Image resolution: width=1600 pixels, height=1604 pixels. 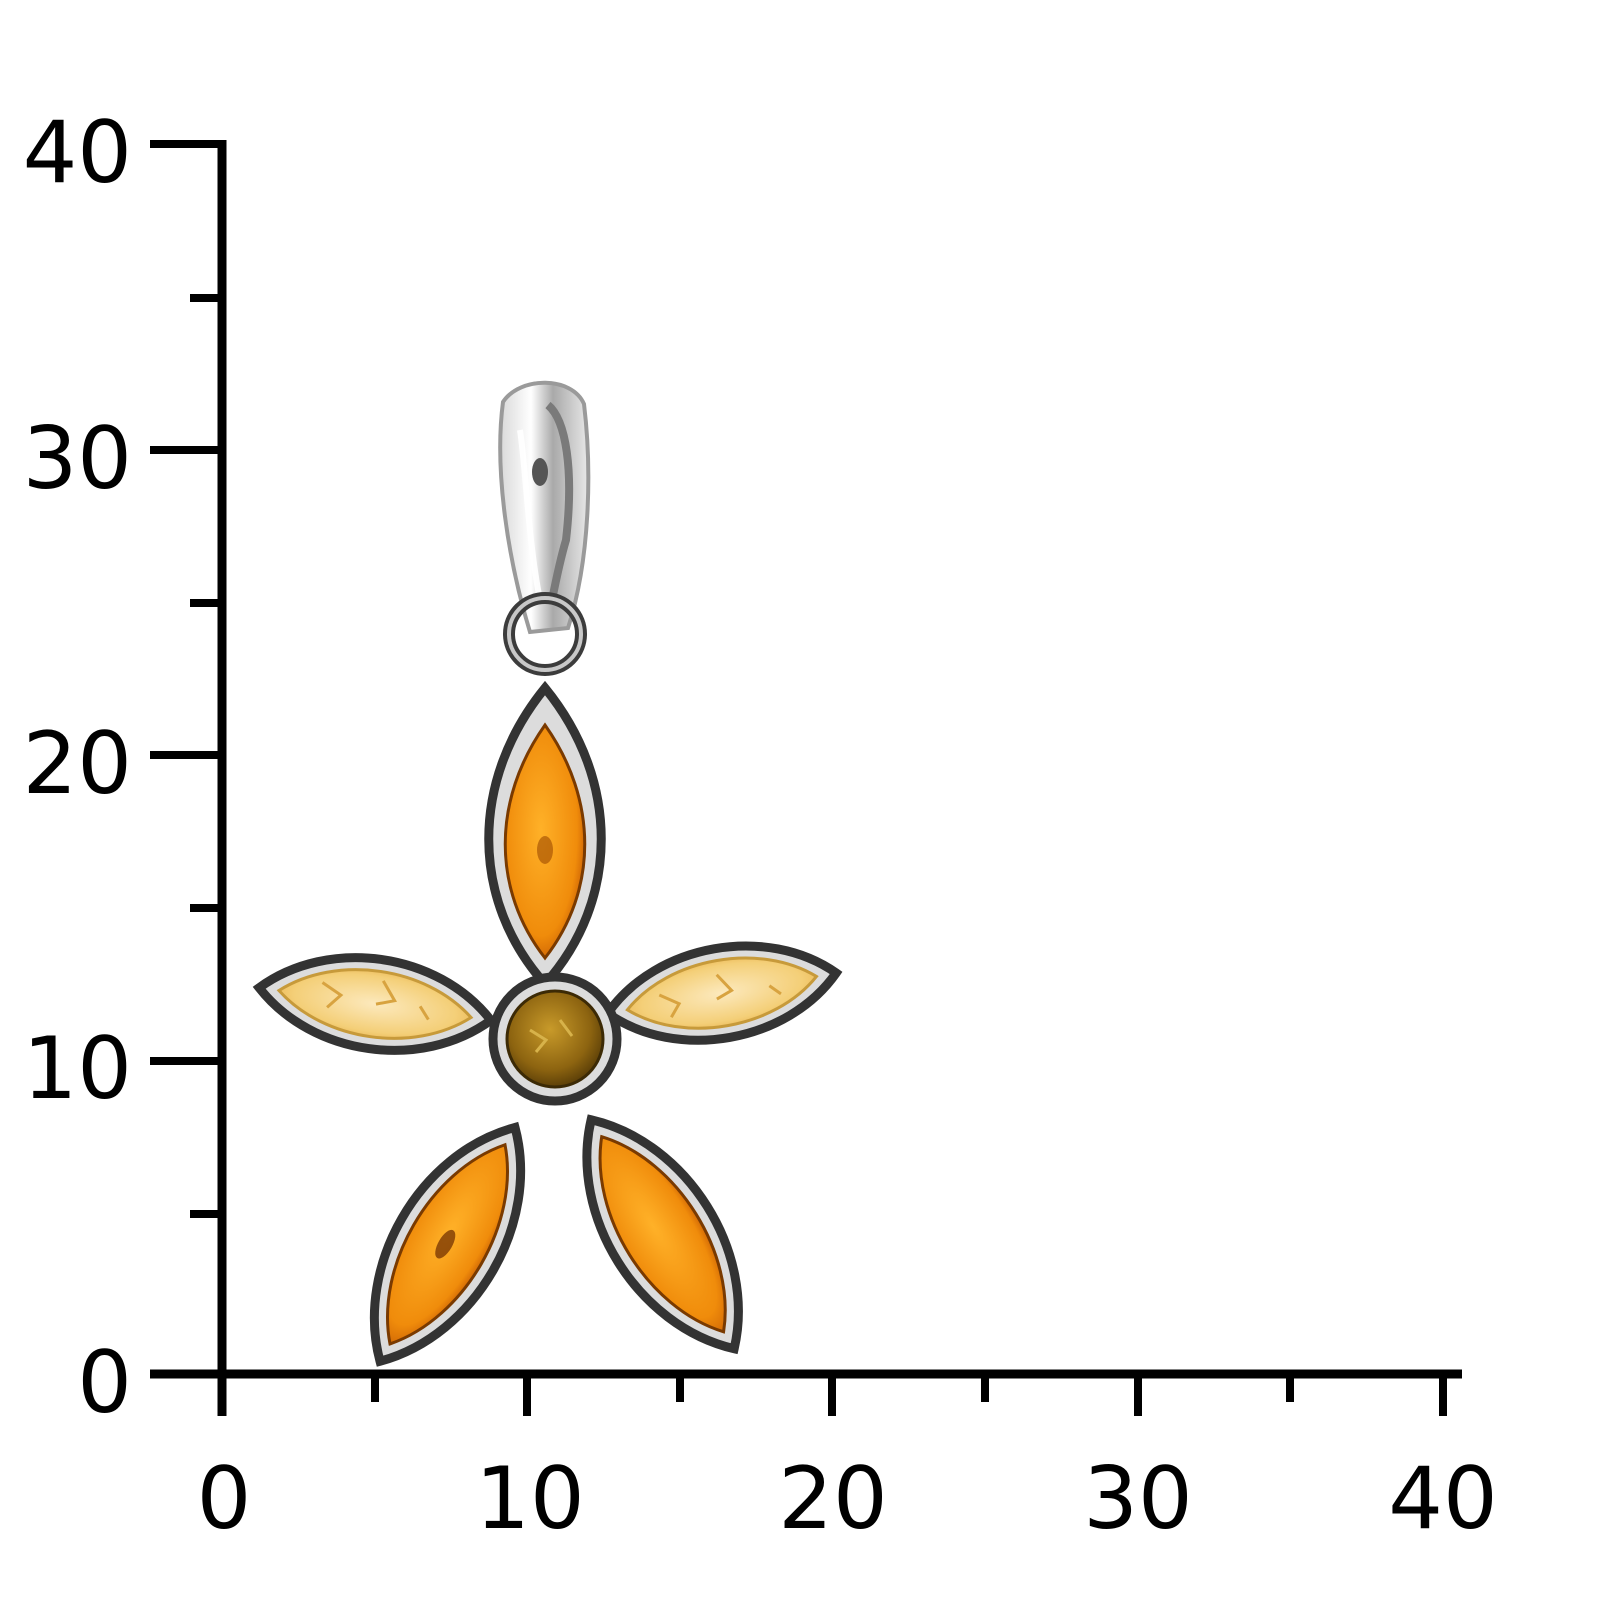 What do you see at coordinates (544, 507) in the screenshot?
I see `silver-bail` at bounding box center [544, 507].